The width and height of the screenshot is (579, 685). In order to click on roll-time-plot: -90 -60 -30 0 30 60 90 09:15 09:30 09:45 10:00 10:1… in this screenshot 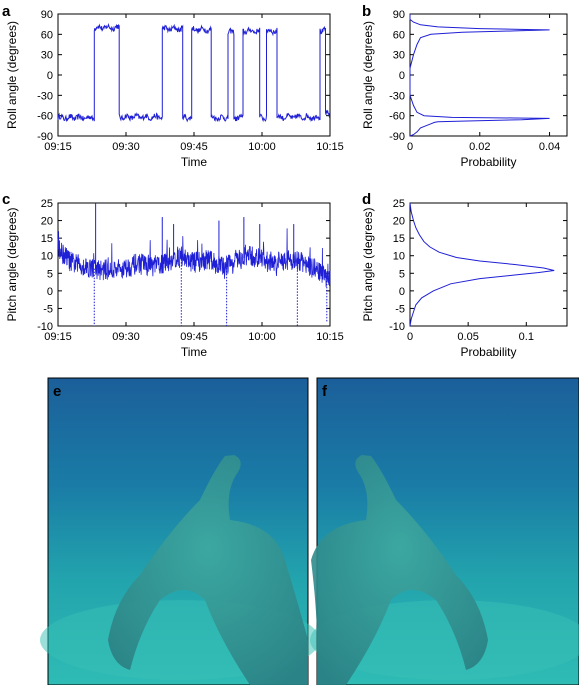, I will do `click(174, 89)`.